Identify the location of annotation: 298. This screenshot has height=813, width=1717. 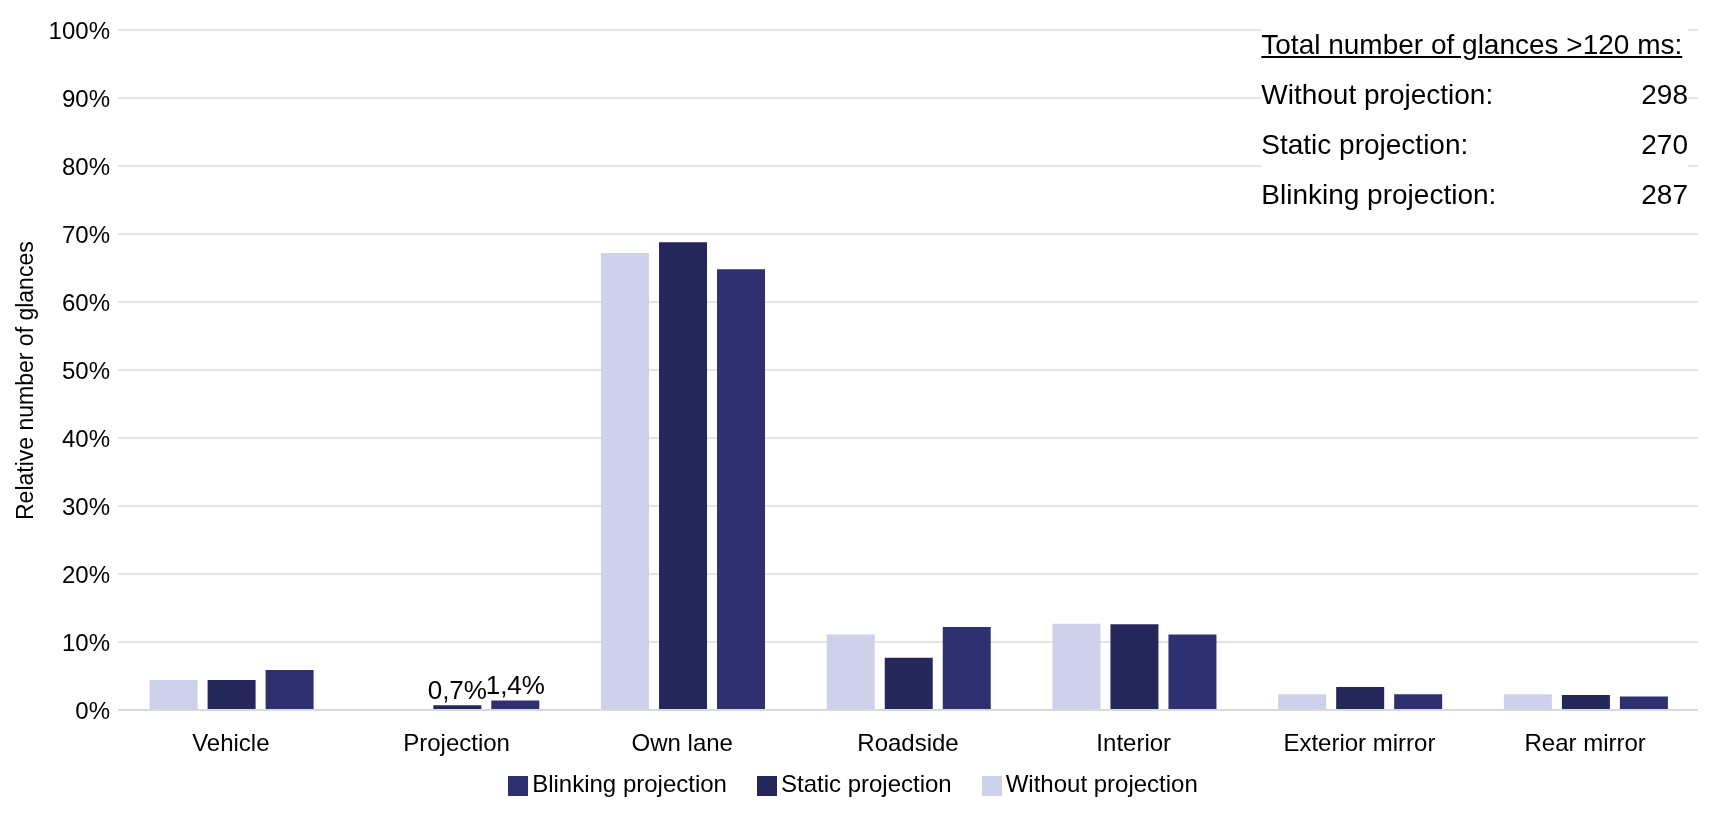
(1664, 95).